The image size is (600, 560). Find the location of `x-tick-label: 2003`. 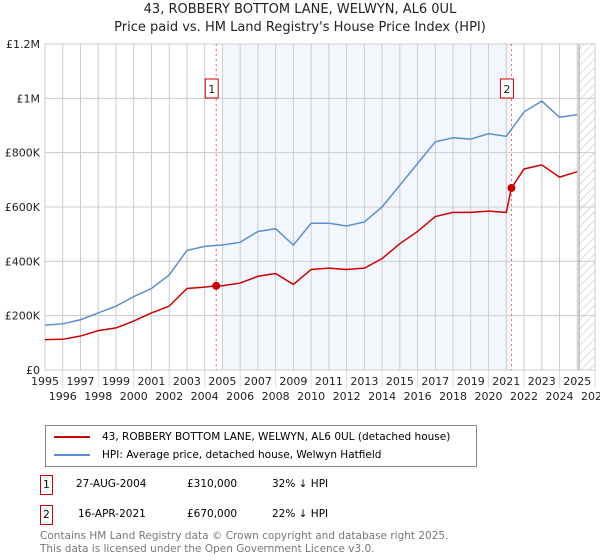

x-tick-label: 2003 is located at coordinates (187, 381).